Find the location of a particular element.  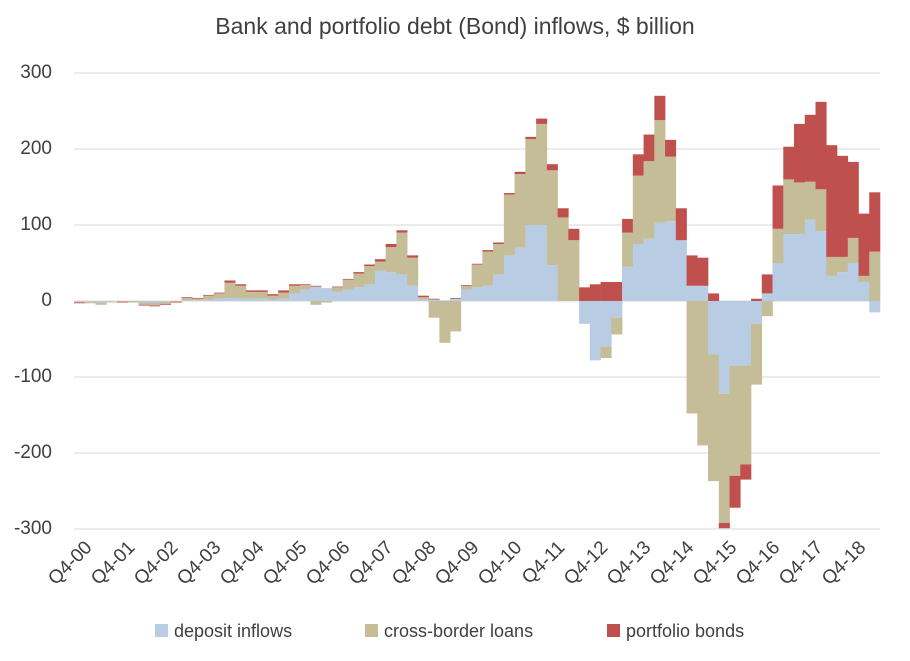

x-tick-label: Q4-18 is located at coordinates (844, 563).